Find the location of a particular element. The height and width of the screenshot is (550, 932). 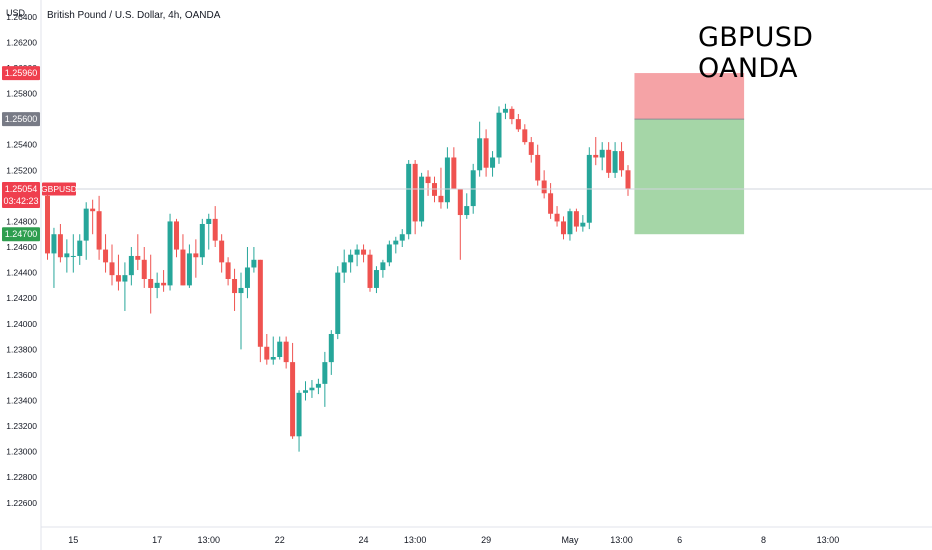

y-tick-label: 1.24000 is located at coordinates (21, 324).